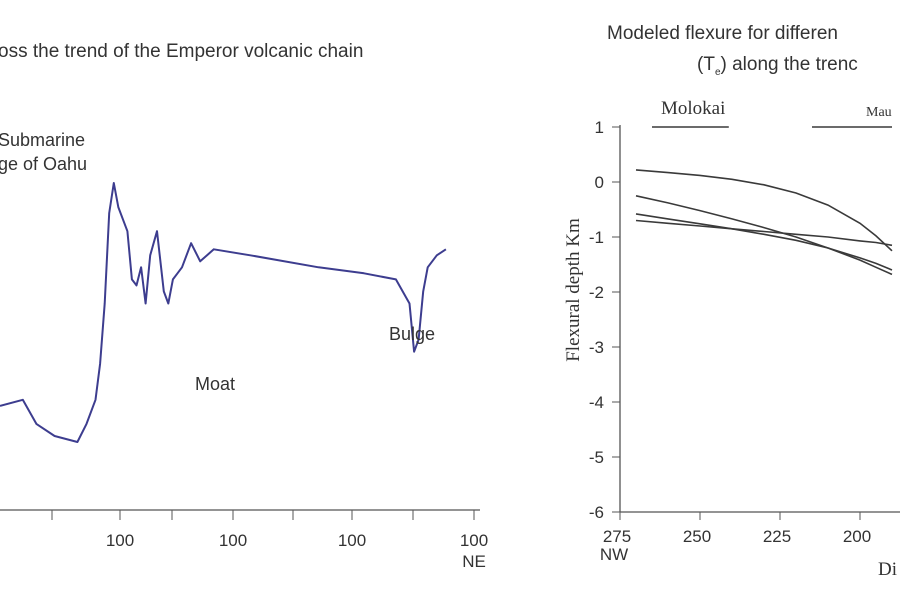 This screenshot has height=600, width=900. Describe the element at coordinates (474, 540) in the screenshot. I see `left-x-tick-label-4: 100` at that location.